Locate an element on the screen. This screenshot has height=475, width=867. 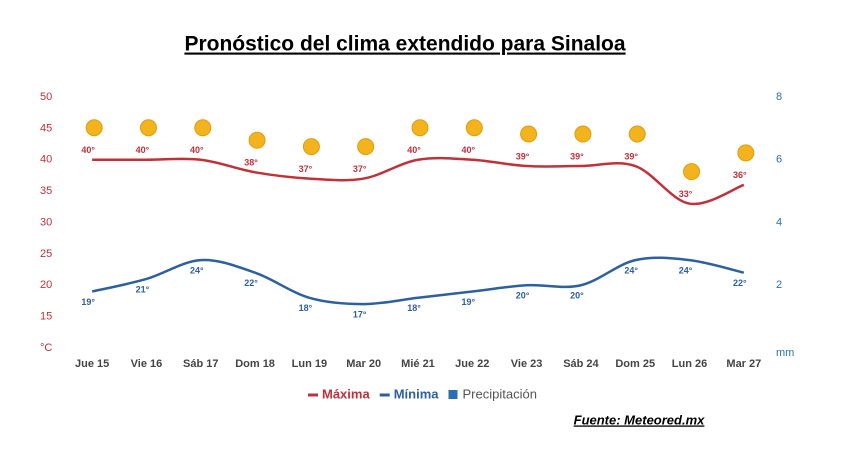
source: Fuente: Meteored.mx is located at coordinates (640, 419).